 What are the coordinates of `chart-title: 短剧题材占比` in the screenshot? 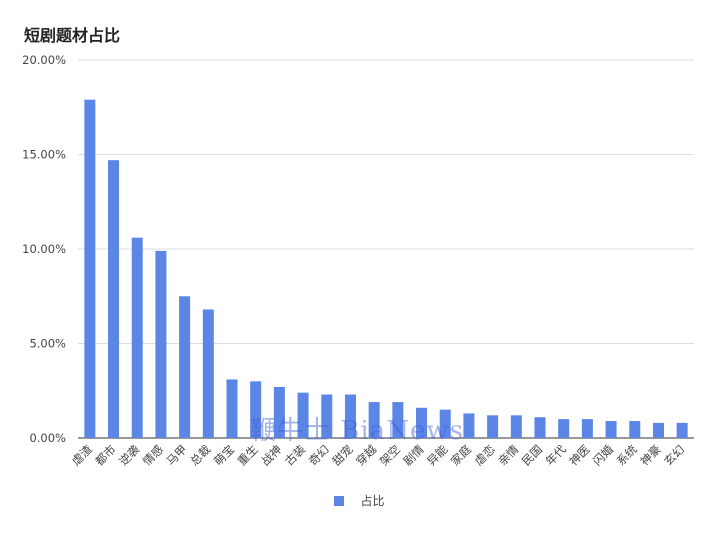 It's located at (72, 35).